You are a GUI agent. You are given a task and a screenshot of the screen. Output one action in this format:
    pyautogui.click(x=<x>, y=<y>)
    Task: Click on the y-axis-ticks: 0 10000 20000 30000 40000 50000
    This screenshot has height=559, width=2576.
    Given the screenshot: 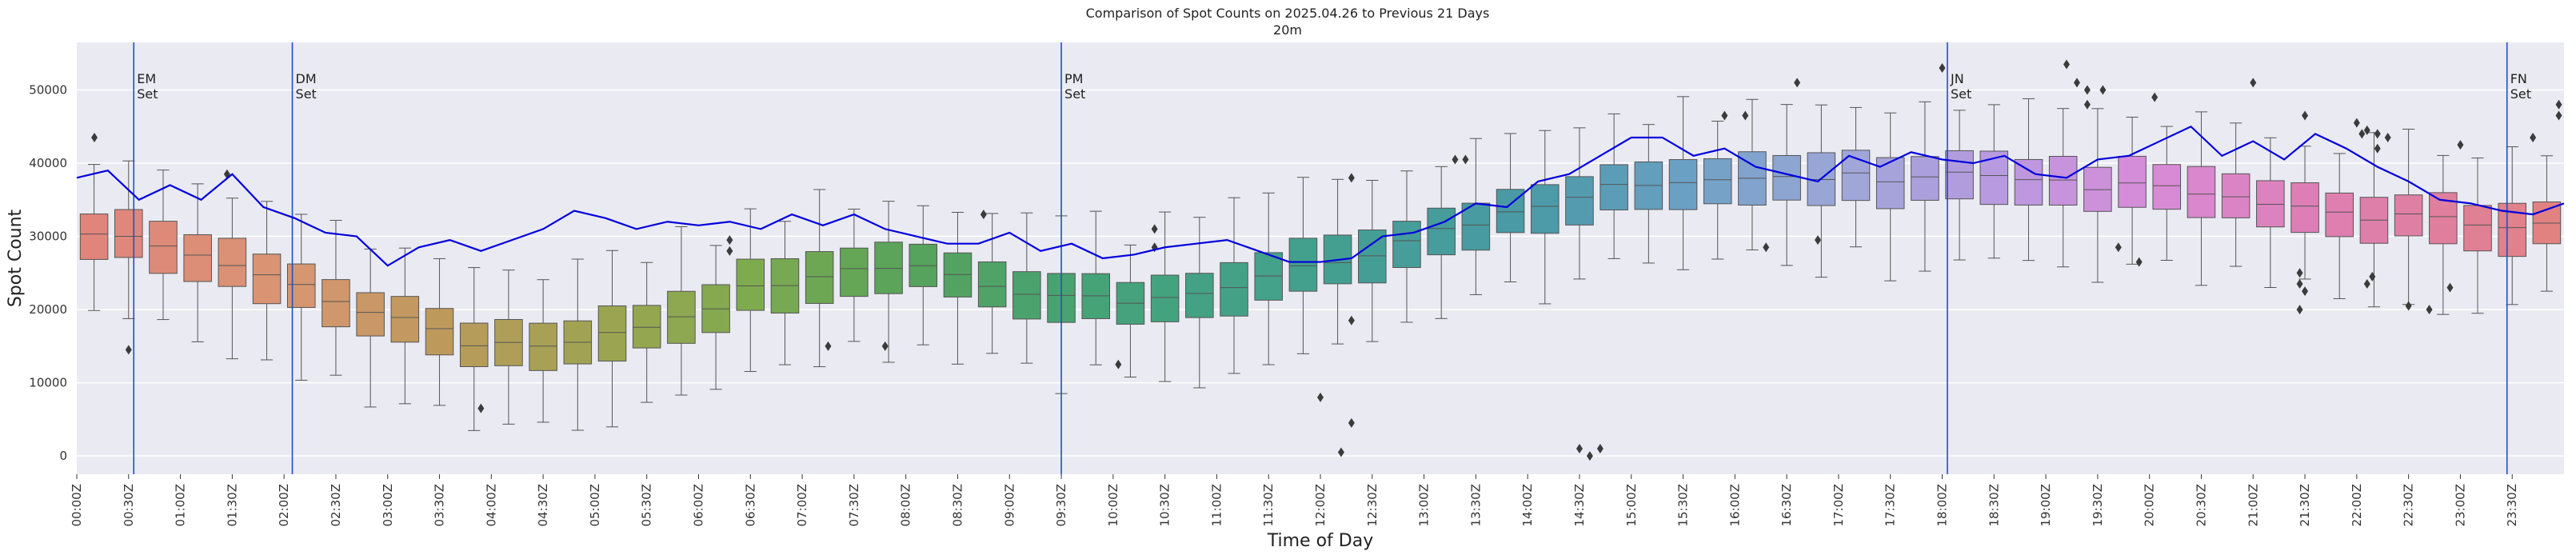 What is the action you would take?
    pyautogui.click(x=48, y=272)
    